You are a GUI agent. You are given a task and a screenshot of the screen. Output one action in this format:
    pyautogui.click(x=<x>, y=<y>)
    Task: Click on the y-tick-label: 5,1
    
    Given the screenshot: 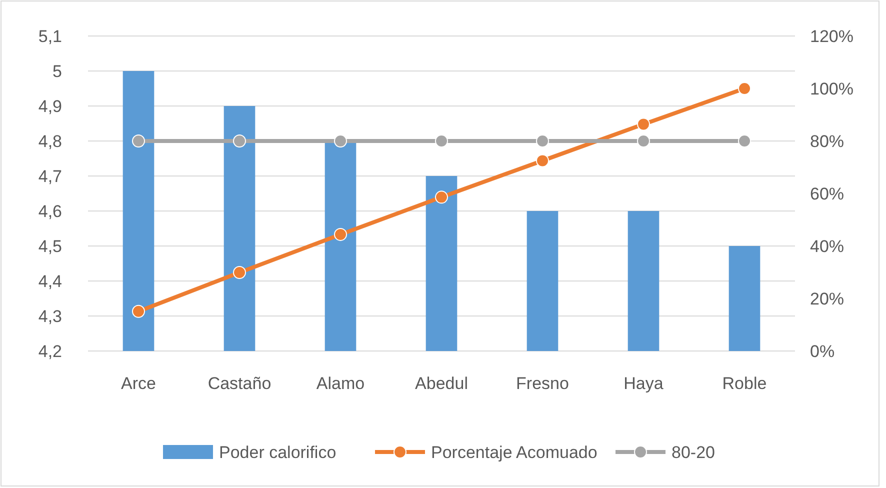 What is the action you would take?
    pyautogui.click(x=50, y=36)
    